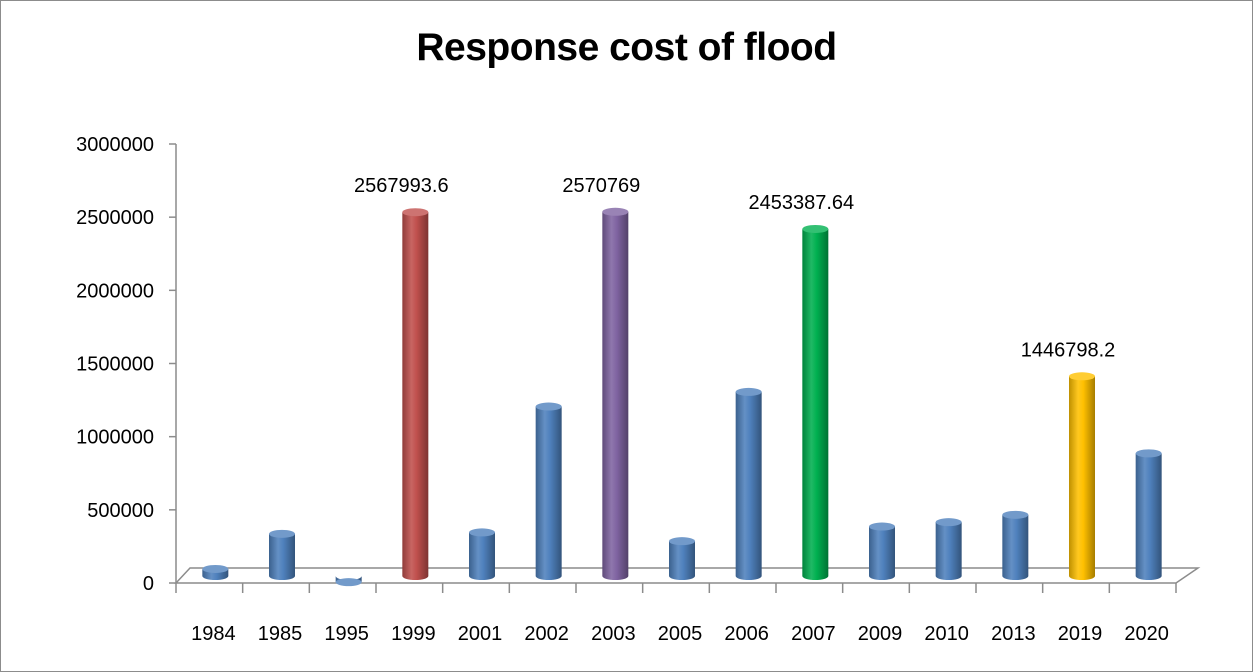 This screenshot has height=672, width=1253. I want to click on data-label: 2570769, so click(601, 186).